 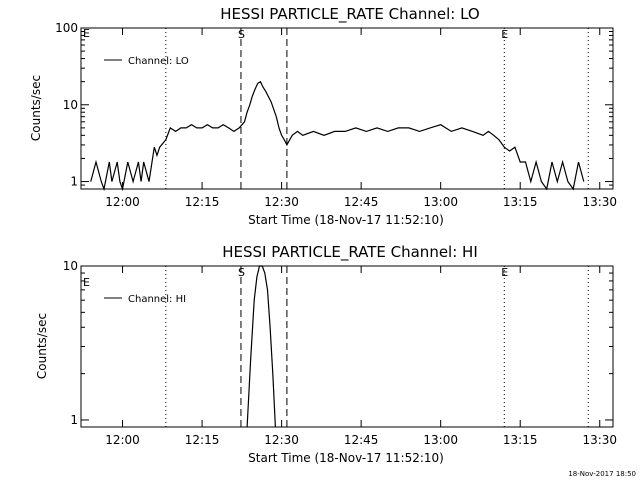 I want to click on series-group, so click(x=261, y=346).